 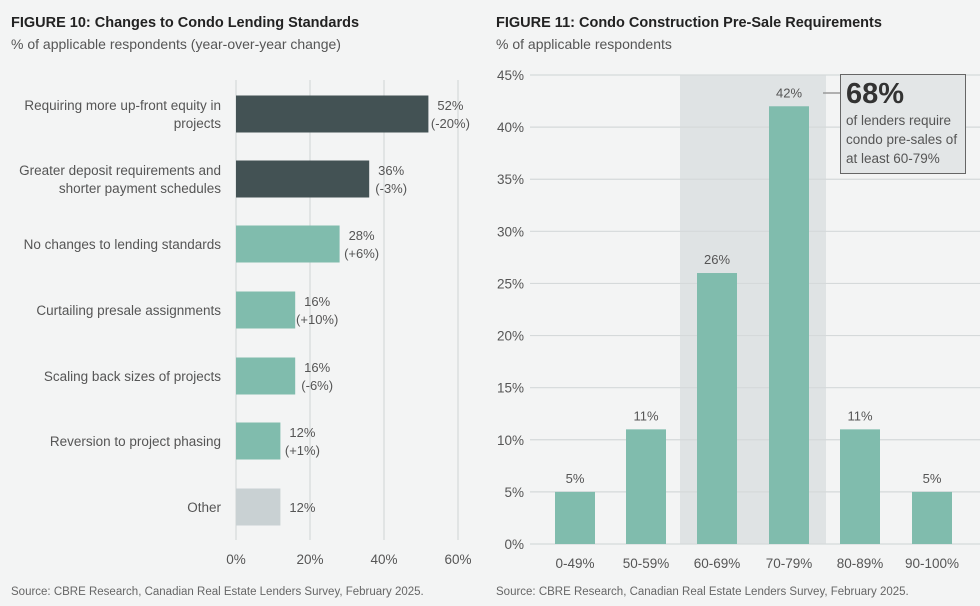 I want to click on change-label: (-6%), so click(x=317, y=385).